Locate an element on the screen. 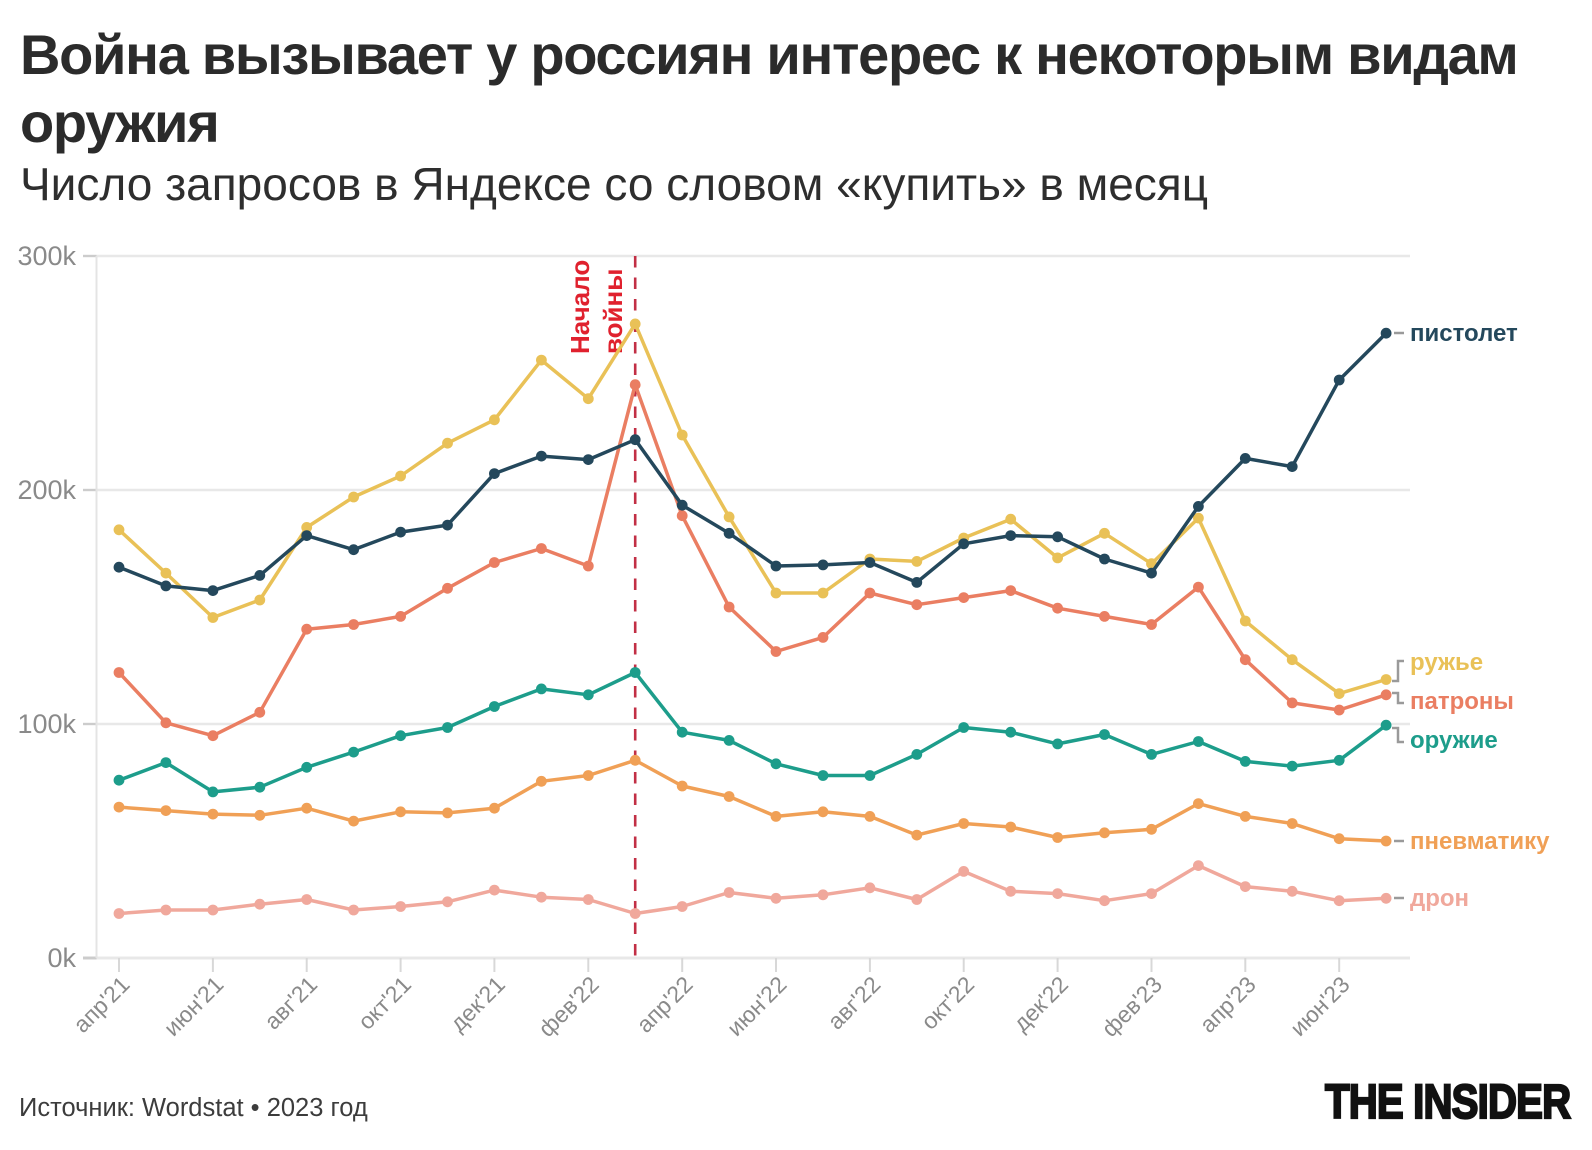  svg-text: дрон is located at coordinates (1439, 898).